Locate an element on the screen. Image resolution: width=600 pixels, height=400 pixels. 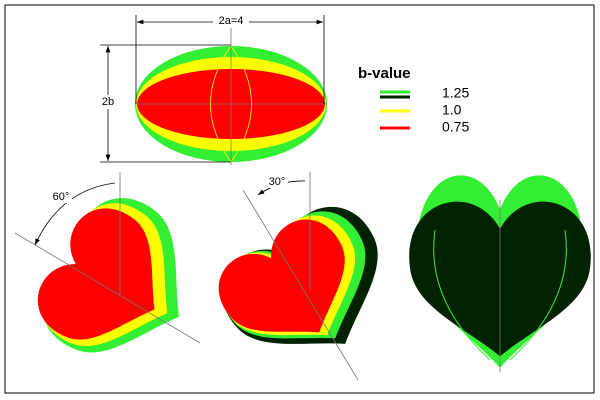
width-label: 2a=4 is located at coordinates (231, 21).